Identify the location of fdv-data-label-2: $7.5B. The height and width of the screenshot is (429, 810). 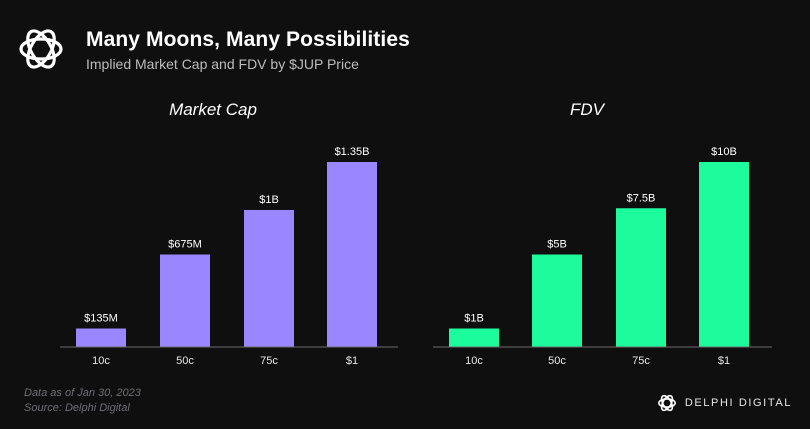
(641, 198).